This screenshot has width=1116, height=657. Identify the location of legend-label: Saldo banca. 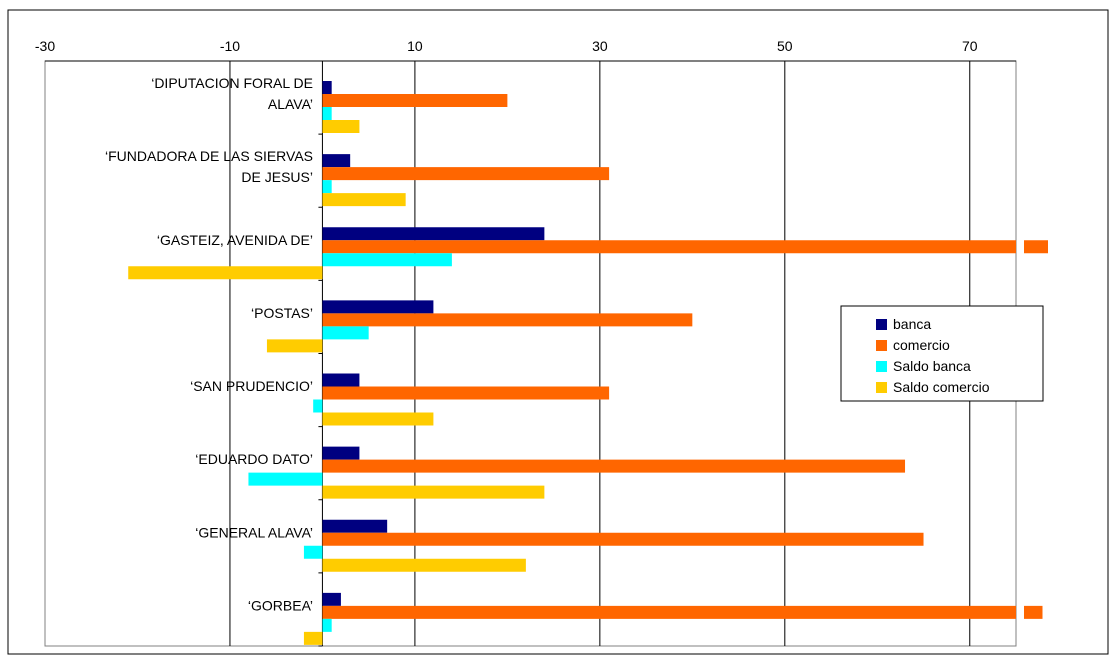
(932, 366).